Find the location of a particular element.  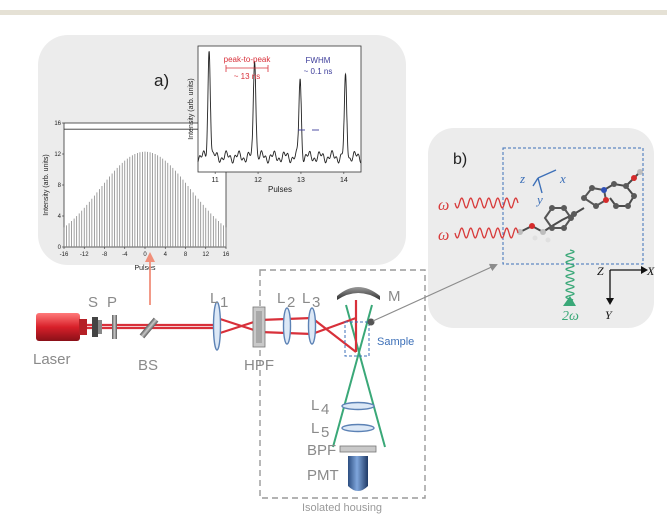

hpf-filter-core is located at coordinates (259, 327).